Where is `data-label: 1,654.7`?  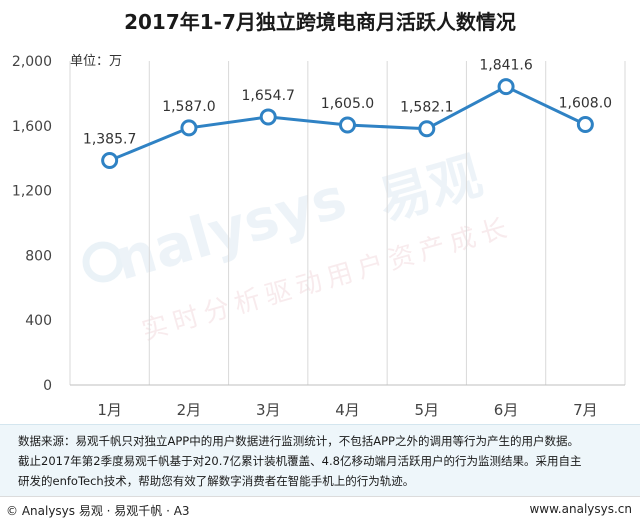
data-label: 1,654.7 is located at coordinates (267, 96).